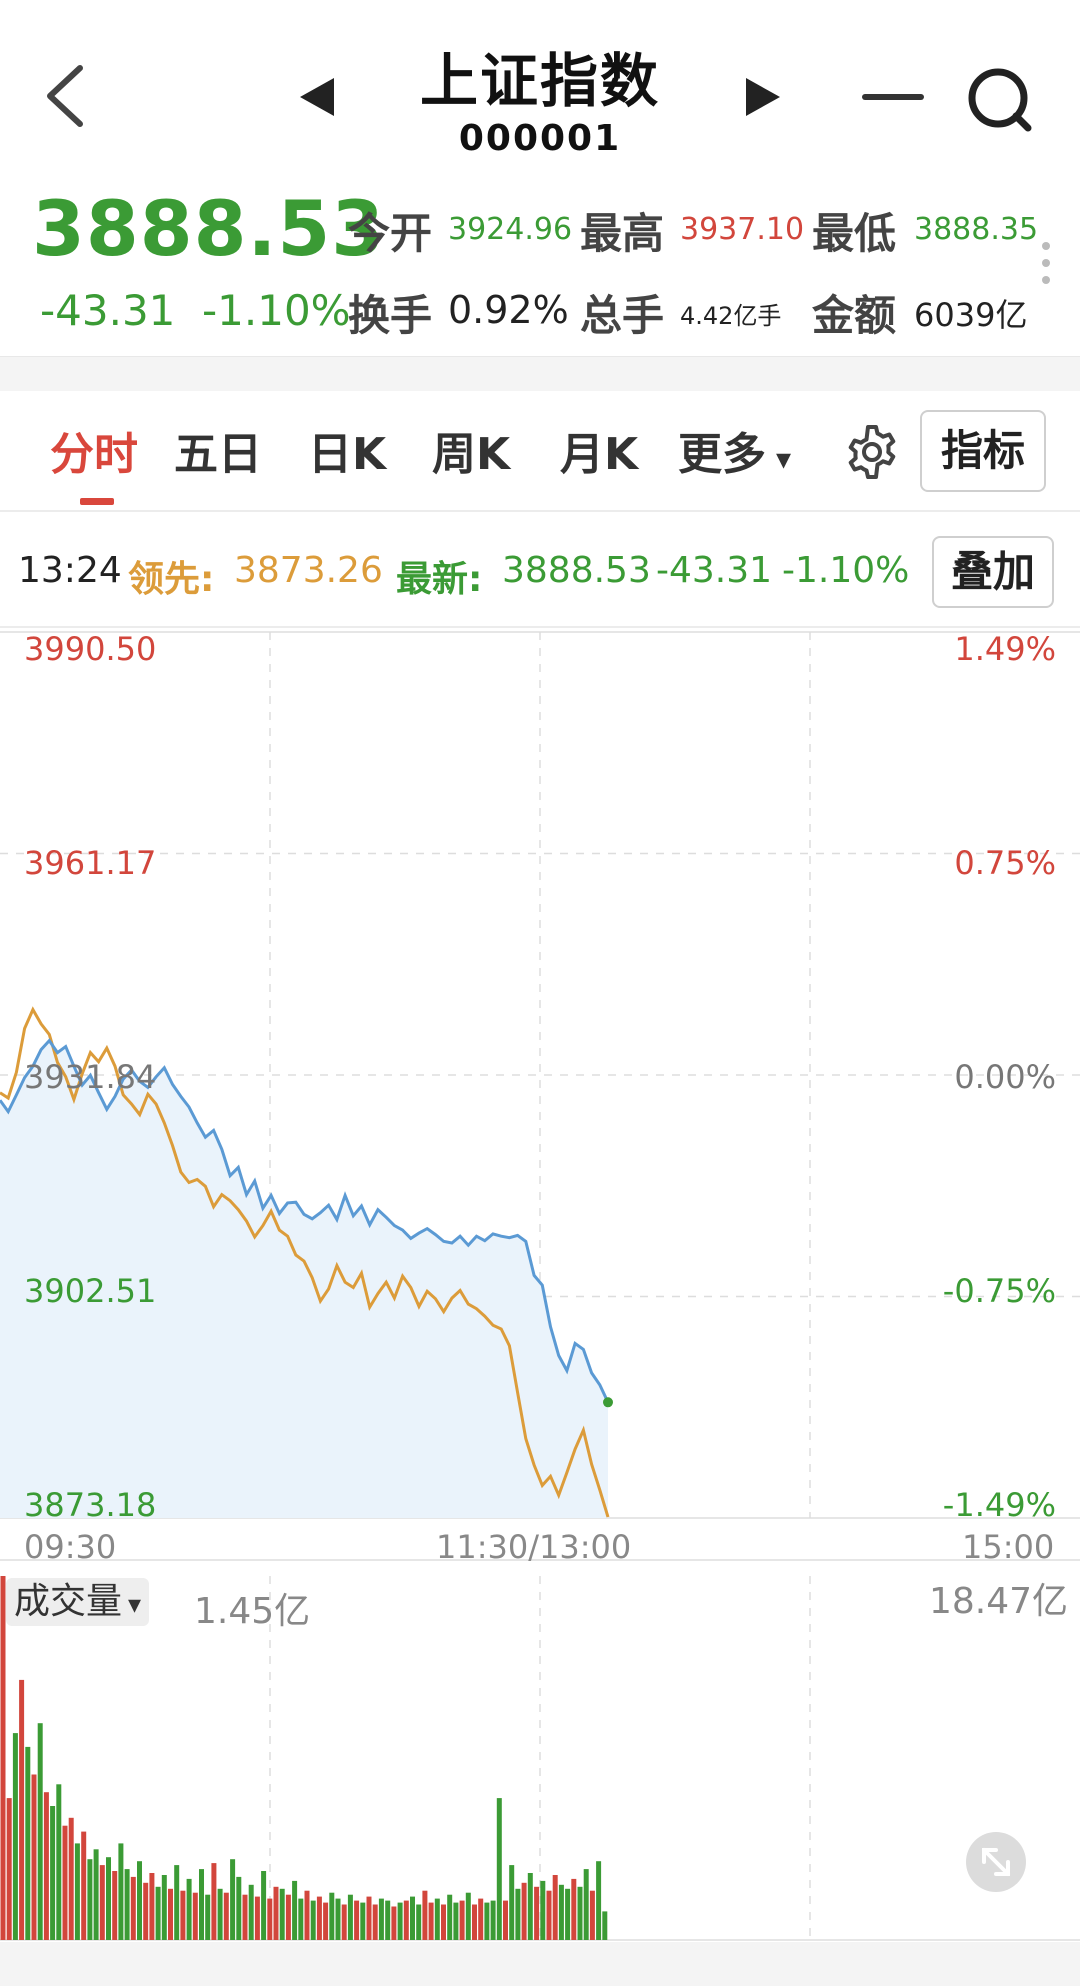  What do you see at coordinates (97, 501) in the screenshot?
I see `active-tab-indicator` at bounding box center [97, 501].